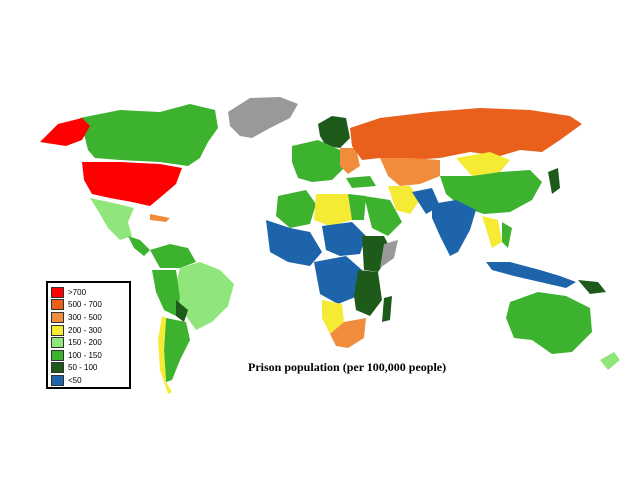 The height and width of the screenshot is (493, 638). What do you see at coordinates (592, 287) in the screenshot?
I see `region-papua` at bounding box center [592, 287].